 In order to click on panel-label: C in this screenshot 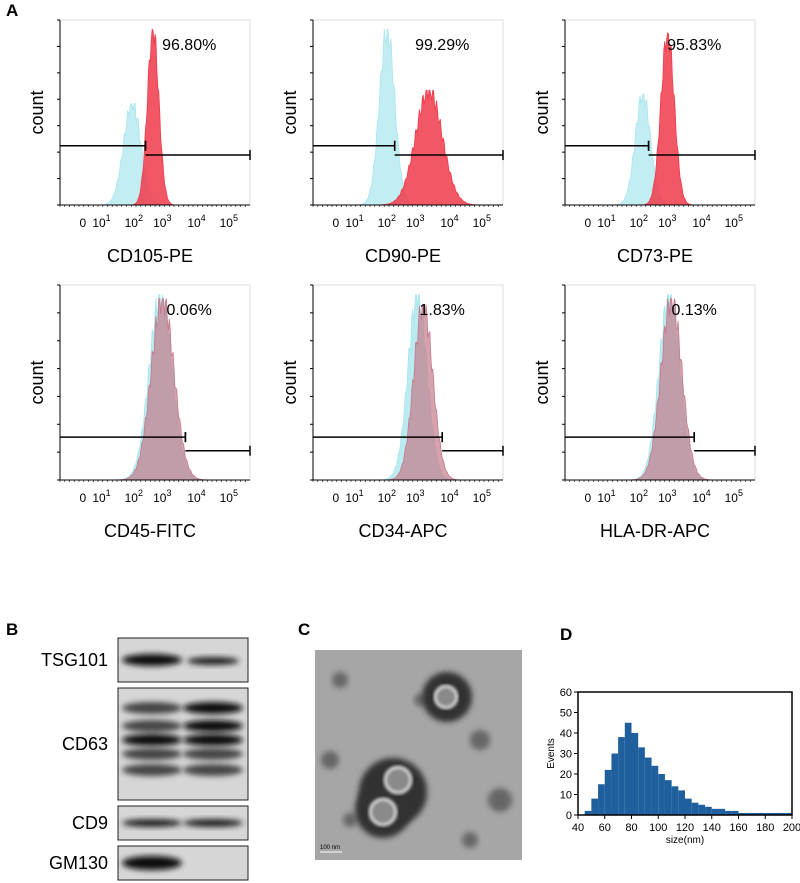, I will do `click(304, 629)`.